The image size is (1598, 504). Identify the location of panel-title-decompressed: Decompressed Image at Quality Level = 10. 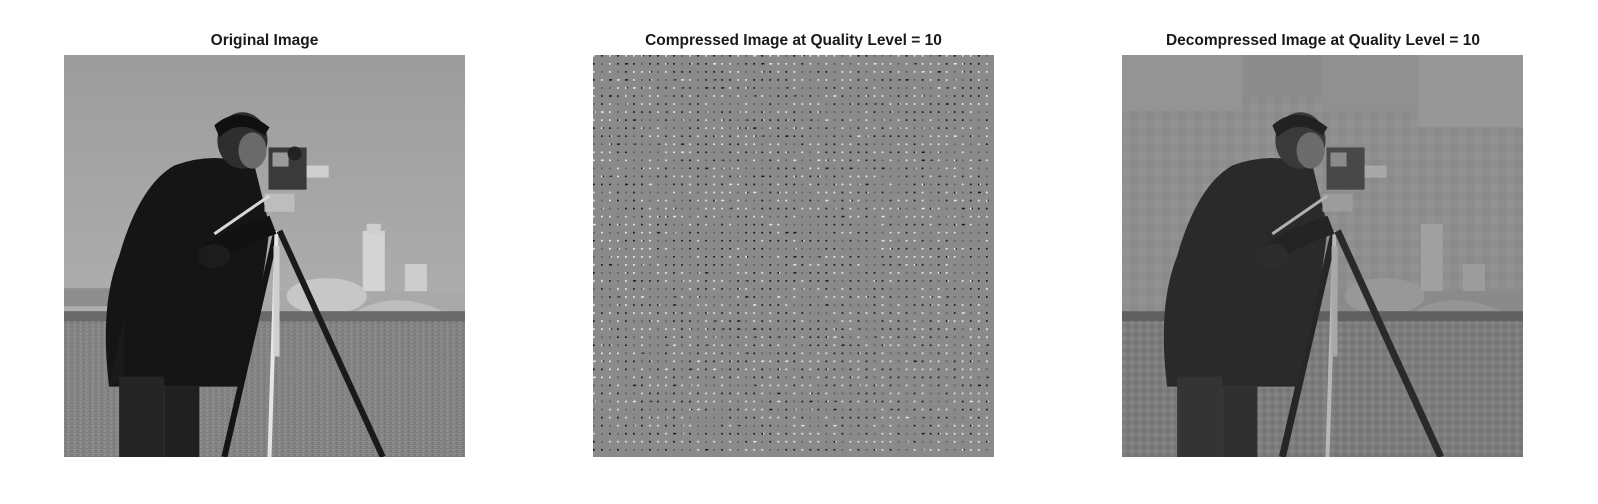
(1323, 40).